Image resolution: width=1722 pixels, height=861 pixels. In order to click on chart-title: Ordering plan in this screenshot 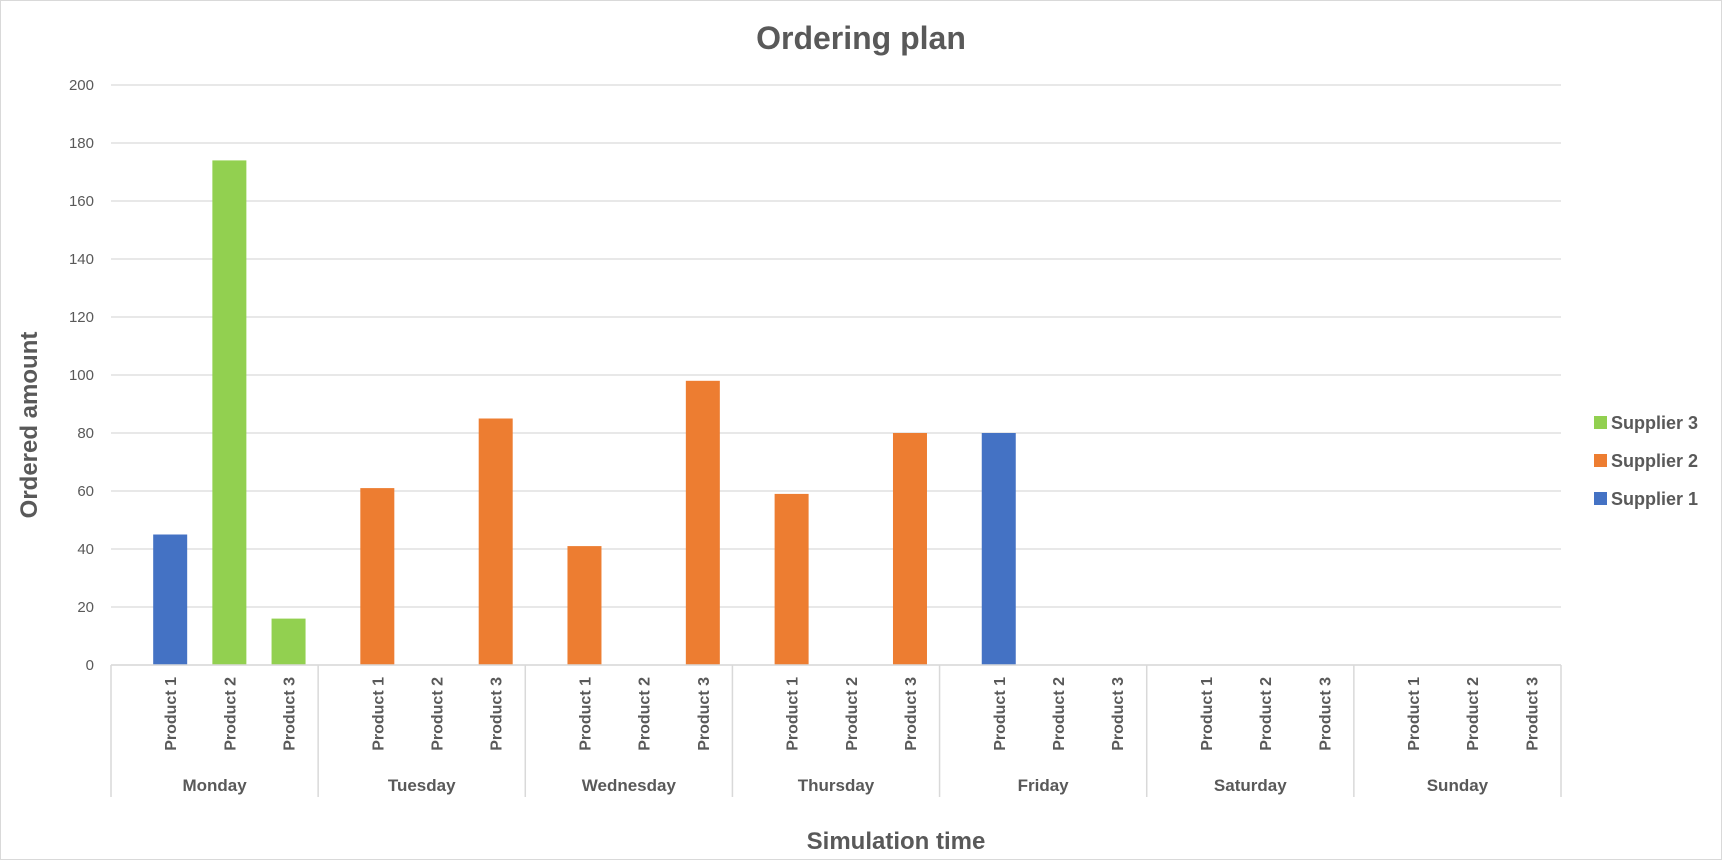, I will do `click(861, 38)`.